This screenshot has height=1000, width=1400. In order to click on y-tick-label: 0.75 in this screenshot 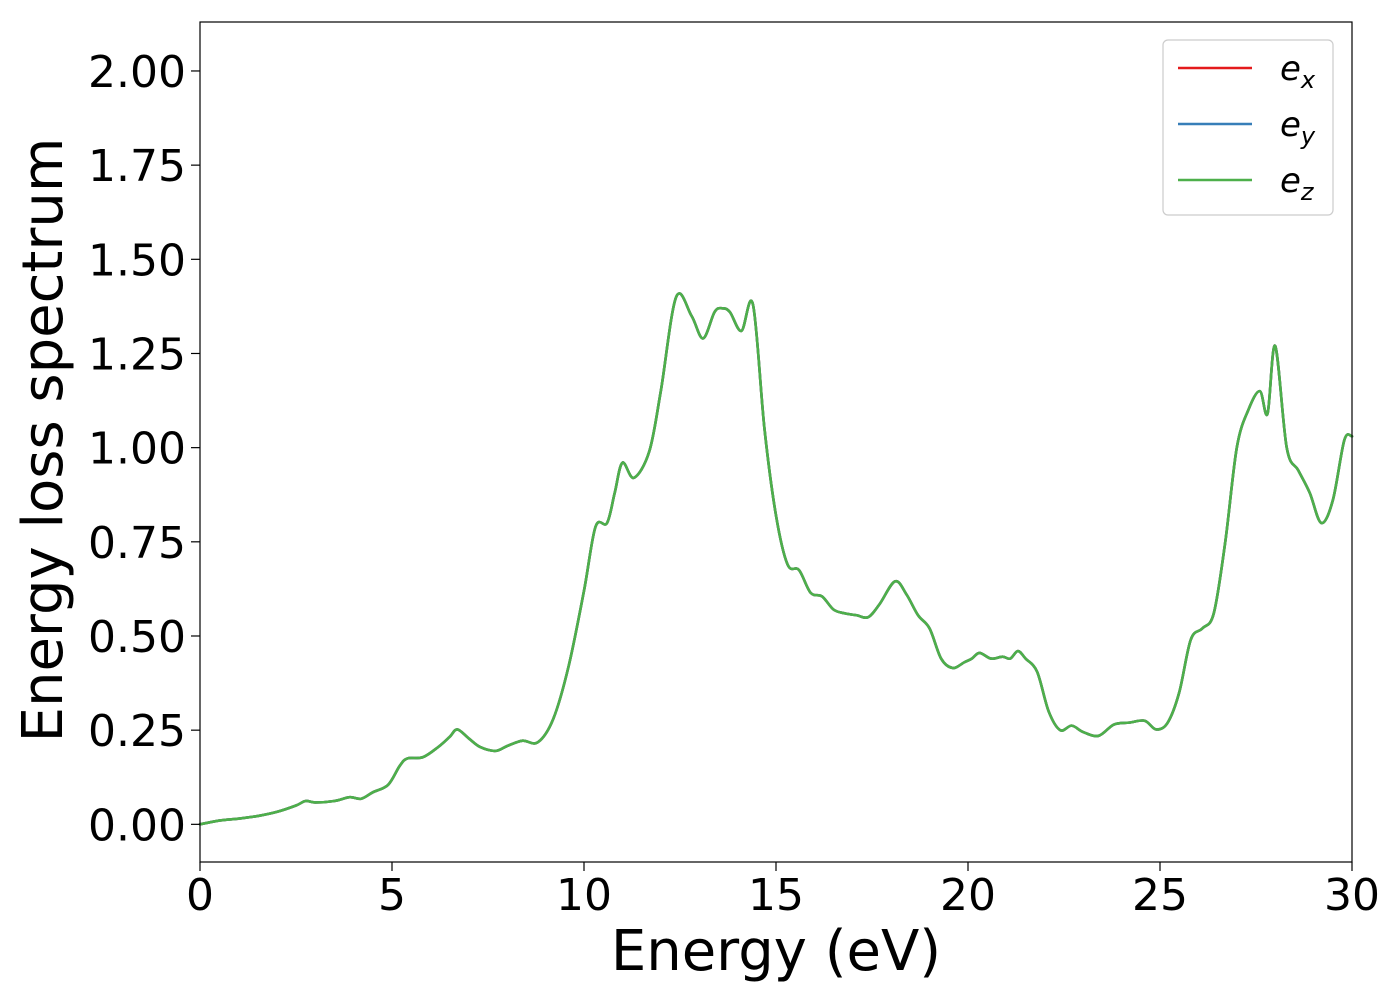, I will do `click(137, 543)`.